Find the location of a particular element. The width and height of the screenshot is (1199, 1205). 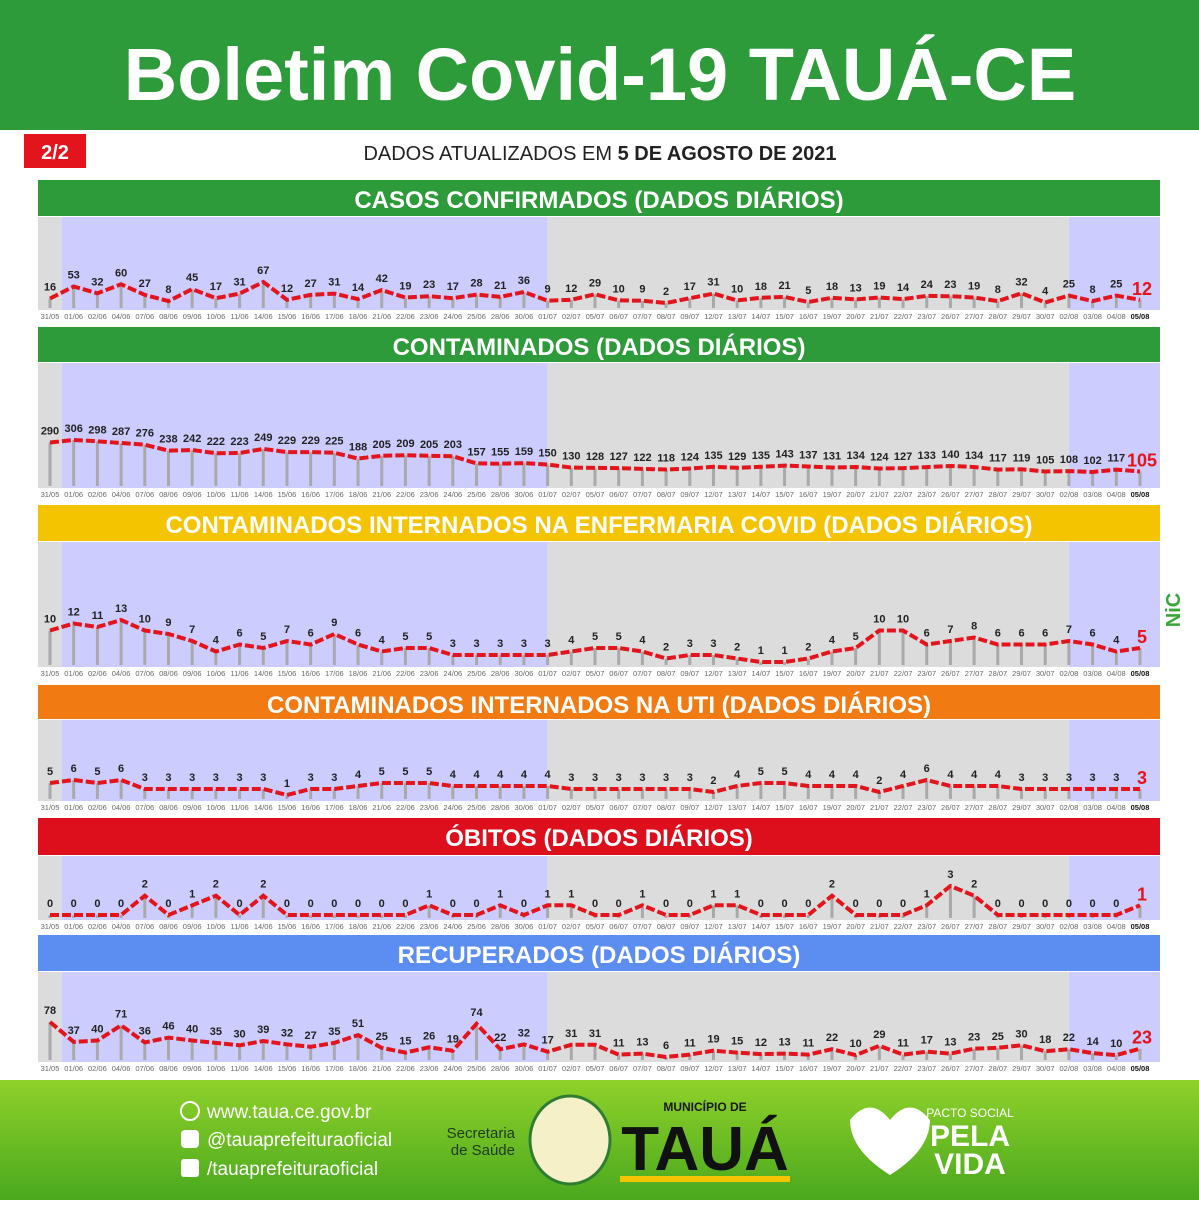

chart-title: CASOS CONFIRMADOS (DADOS DIÁRIOS) is located at coordinates (598, 200).